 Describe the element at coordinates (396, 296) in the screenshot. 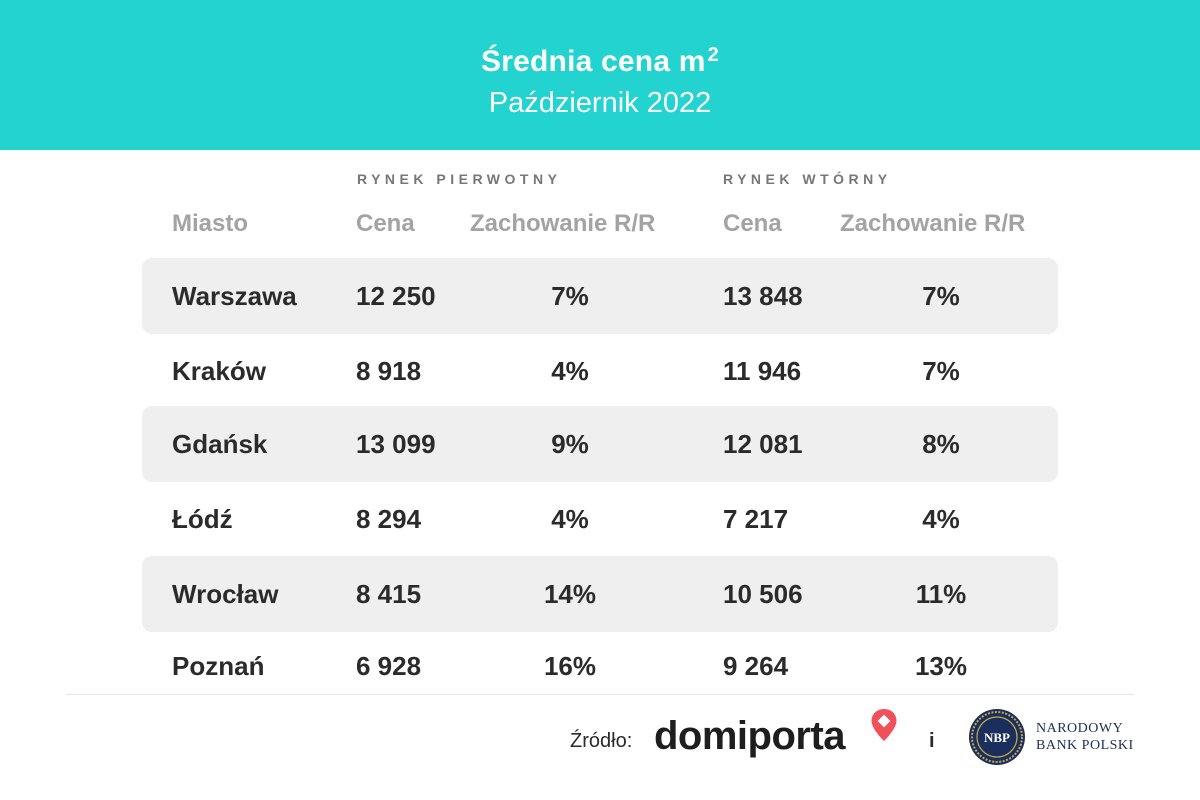

I see `primary-price-cell: 12 250` at that location.